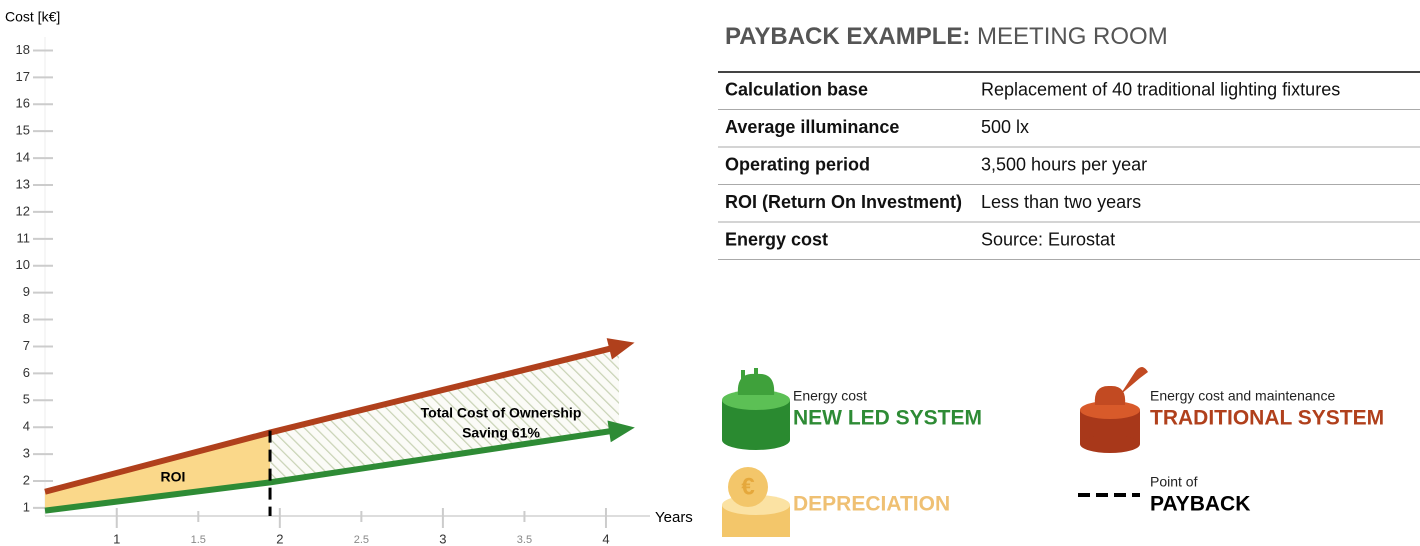 The height and width of the screenshot is (546, 1420). I want to click on x-tick-label: 4, so click(605, 538).